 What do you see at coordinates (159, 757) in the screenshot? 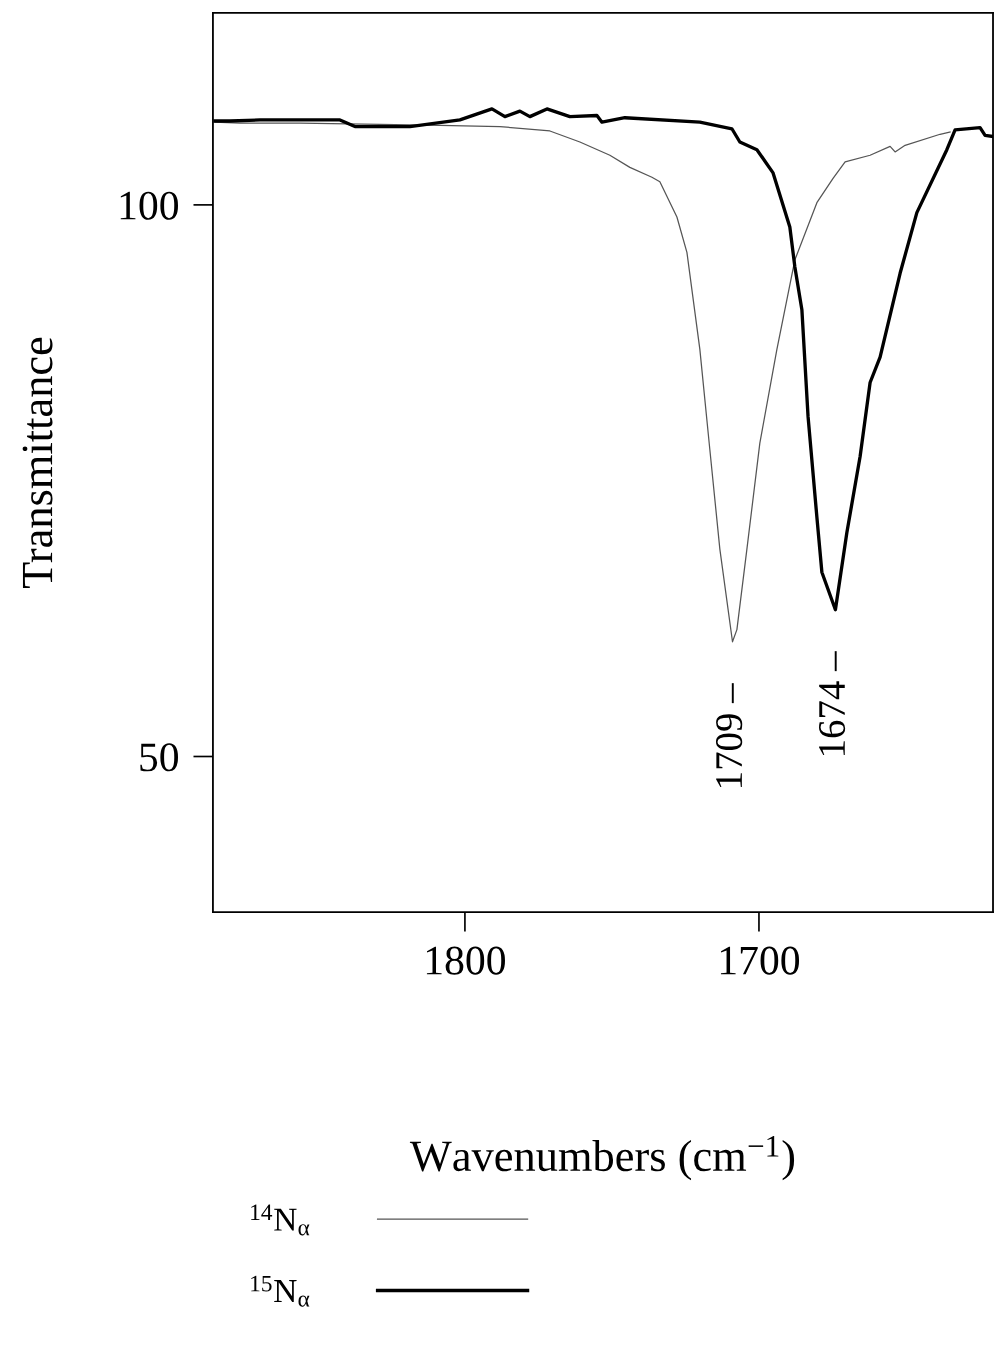
I see `y-tick-label: 50` at bounding box center [159, 757].